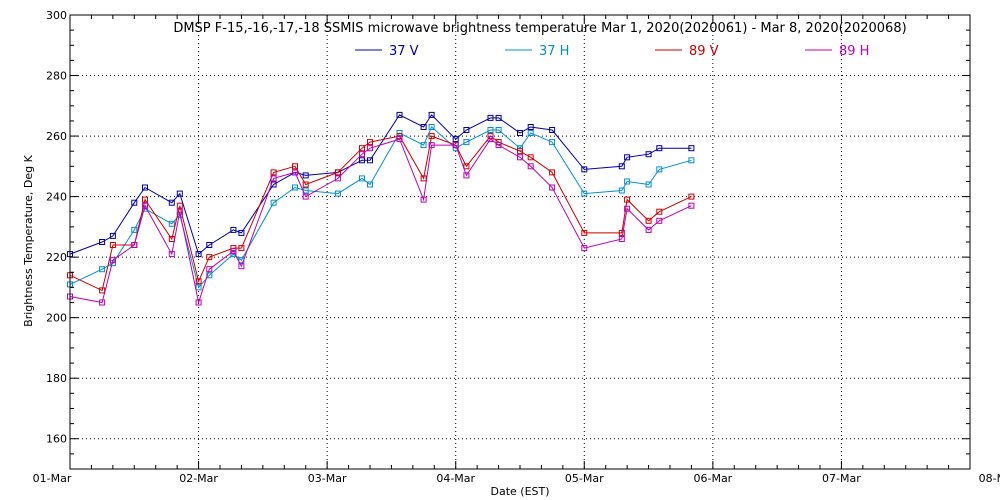  Describe the element at coordinates (56, 257) in the screenshot. I see `y-tick-label: 220` at that location.